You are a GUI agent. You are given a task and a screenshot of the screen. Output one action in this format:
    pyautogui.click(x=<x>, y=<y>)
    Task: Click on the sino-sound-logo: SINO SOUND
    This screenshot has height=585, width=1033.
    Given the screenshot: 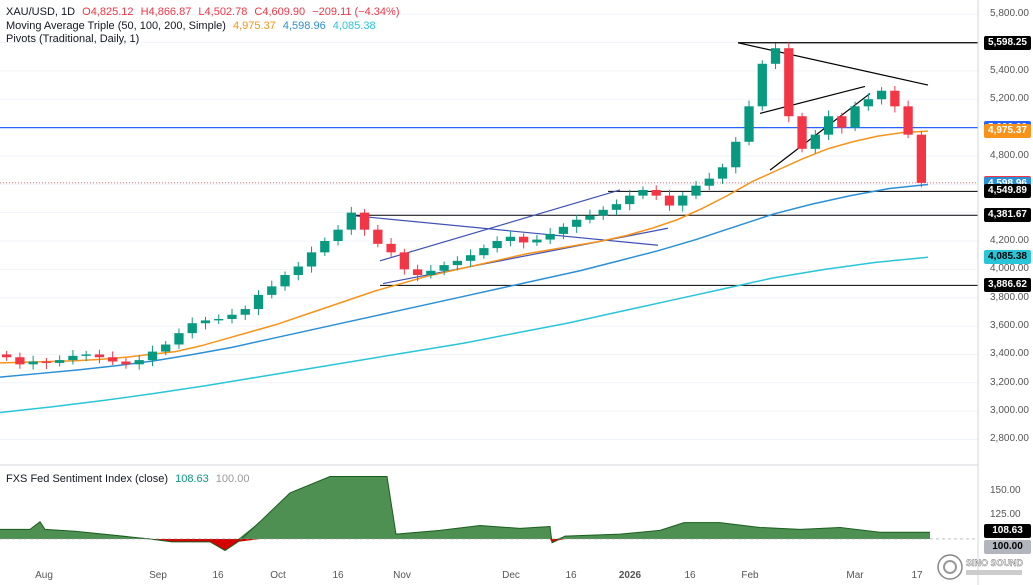 What is the action you would take?
    pyautogui.click(x=980, y=567)
    